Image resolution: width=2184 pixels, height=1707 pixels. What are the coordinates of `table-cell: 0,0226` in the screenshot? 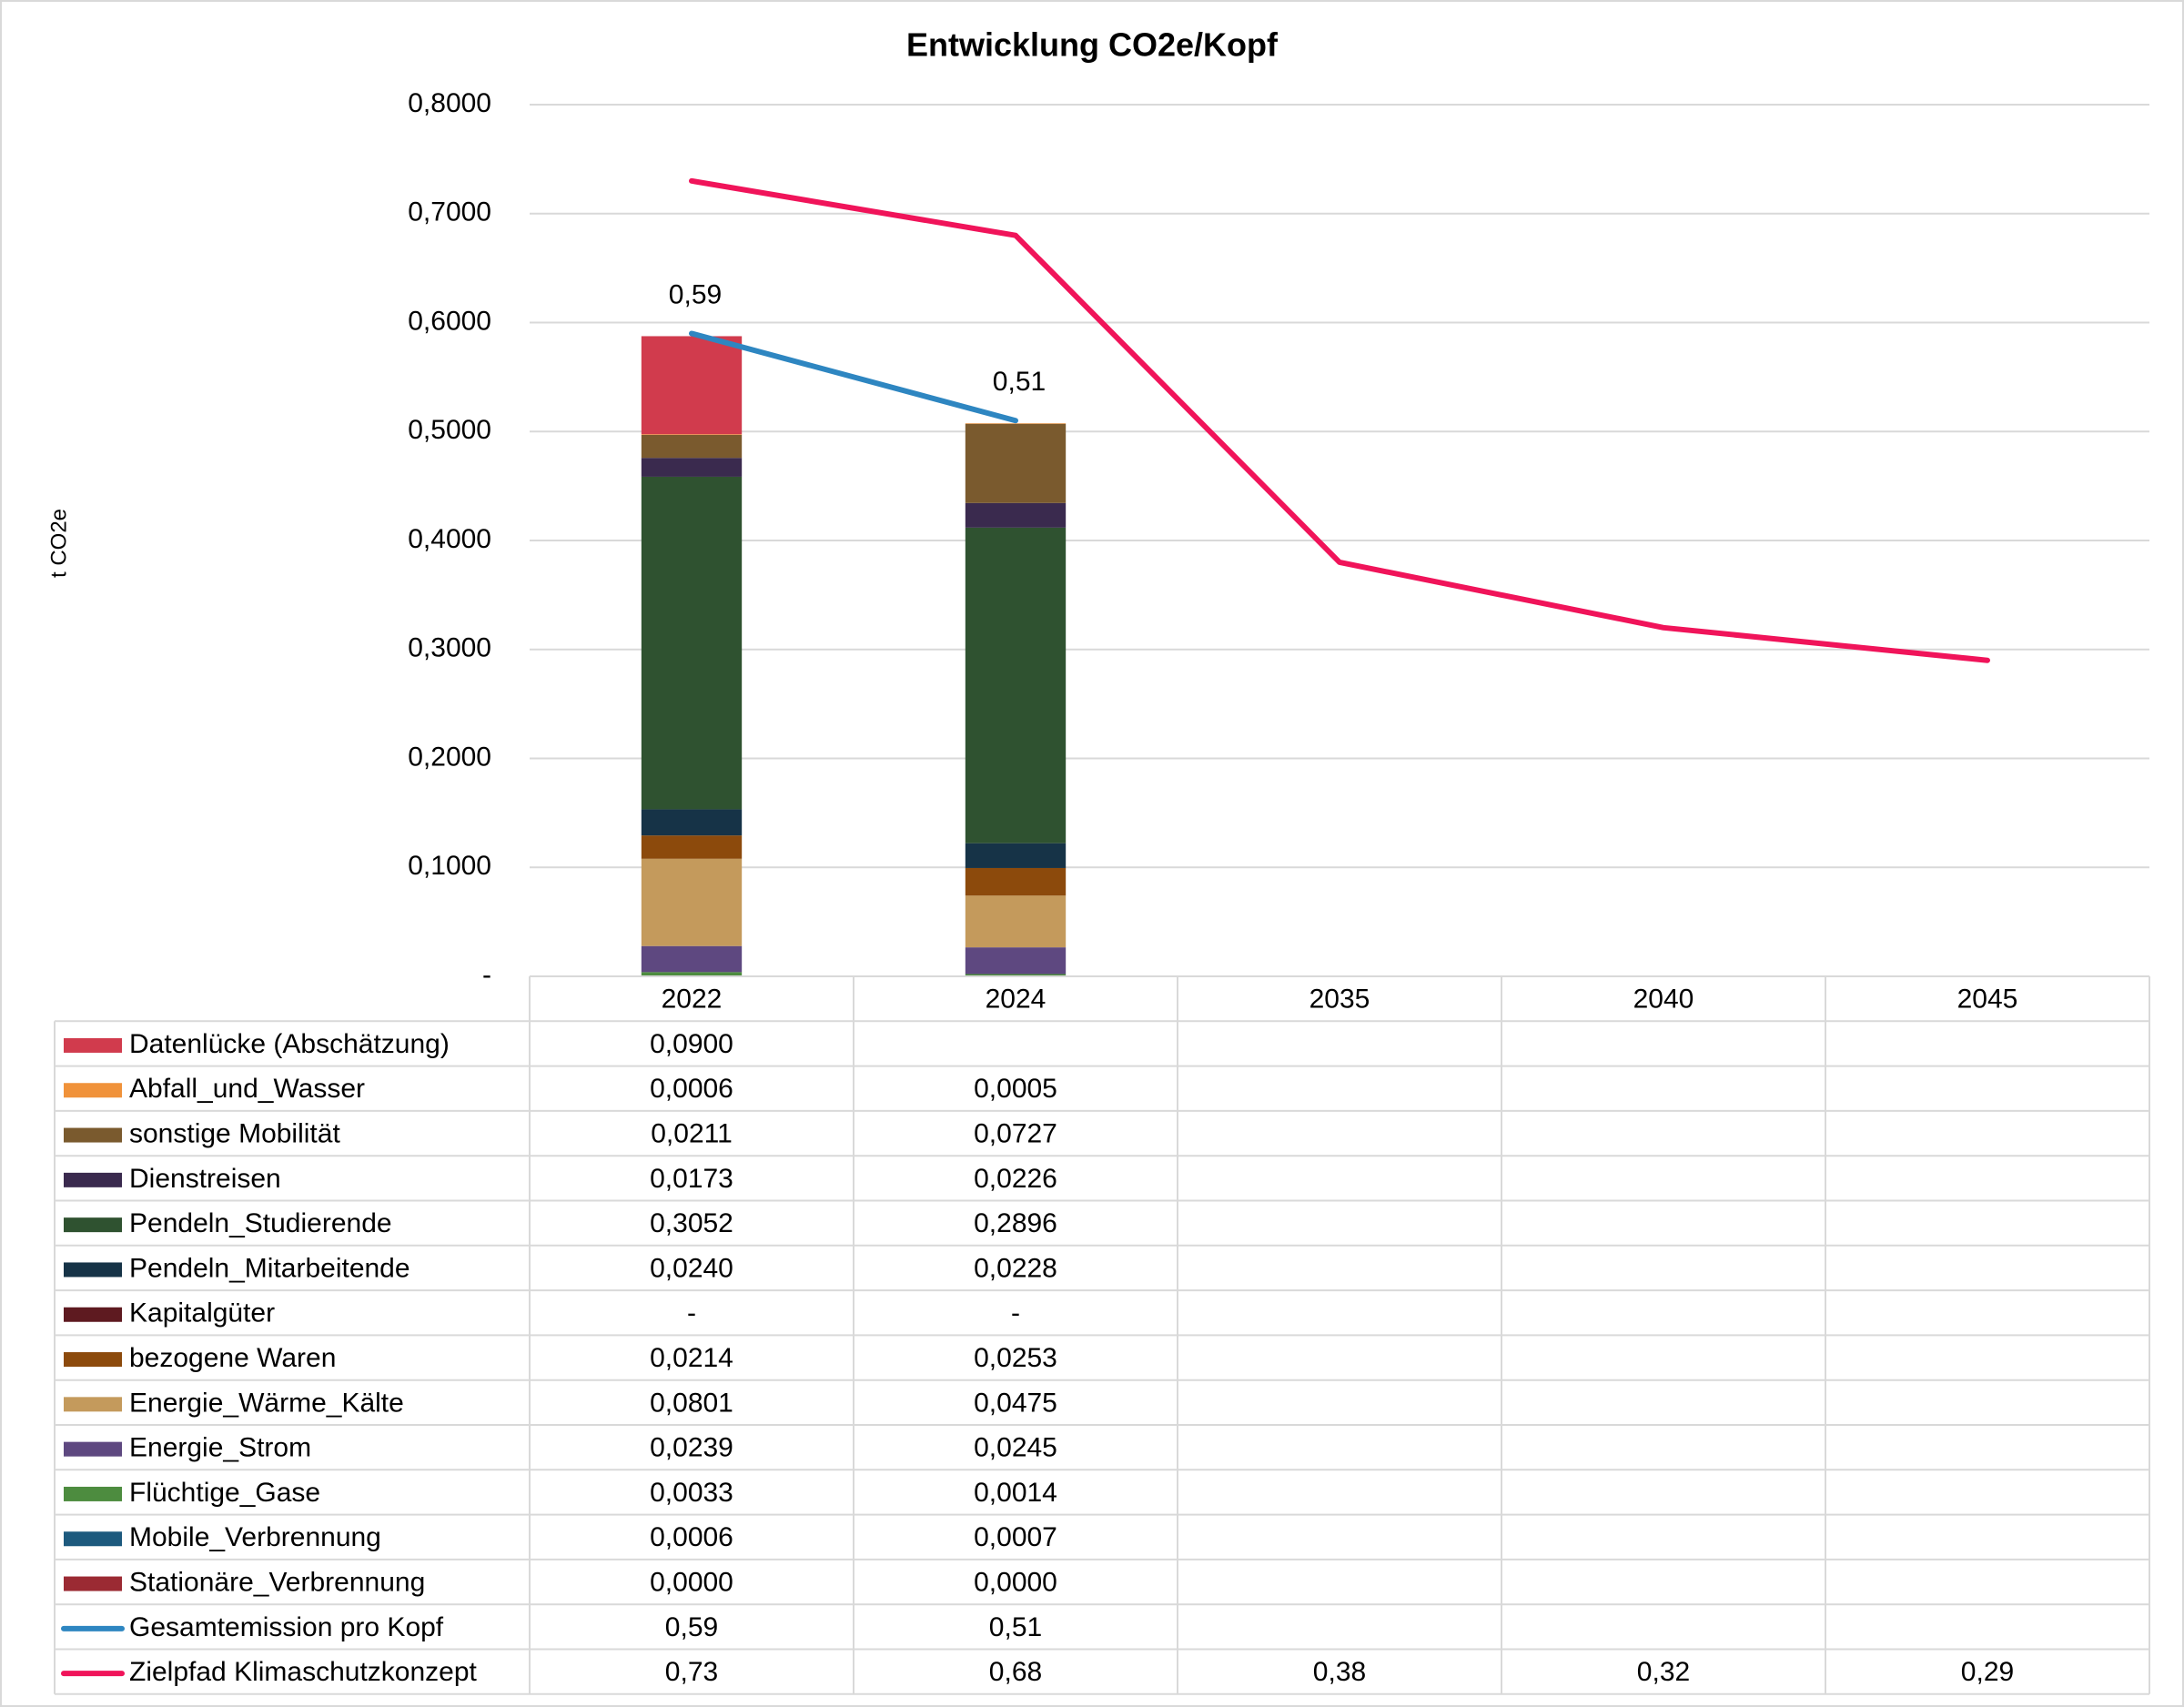 It's located at (1016, 1179).